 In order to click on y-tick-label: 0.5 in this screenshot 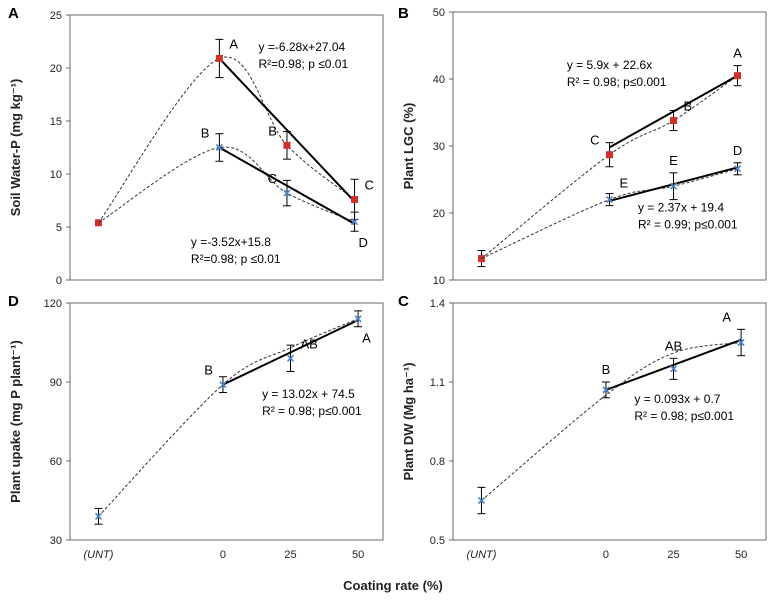, I will do `click(437, 541)`.